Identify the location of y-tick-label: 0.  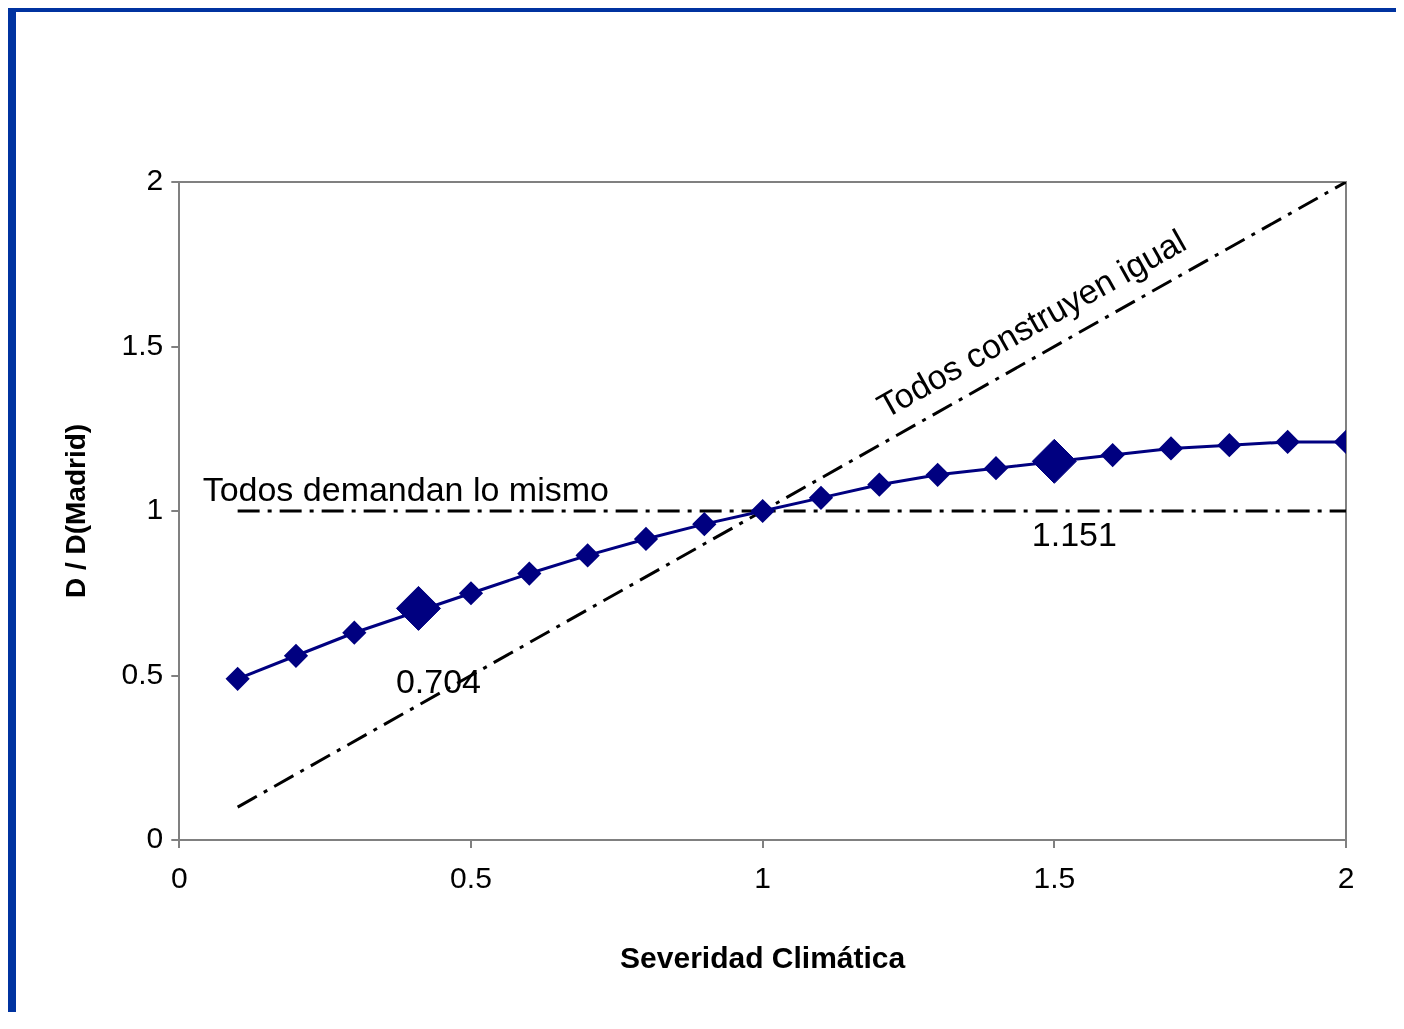
(155, 838).